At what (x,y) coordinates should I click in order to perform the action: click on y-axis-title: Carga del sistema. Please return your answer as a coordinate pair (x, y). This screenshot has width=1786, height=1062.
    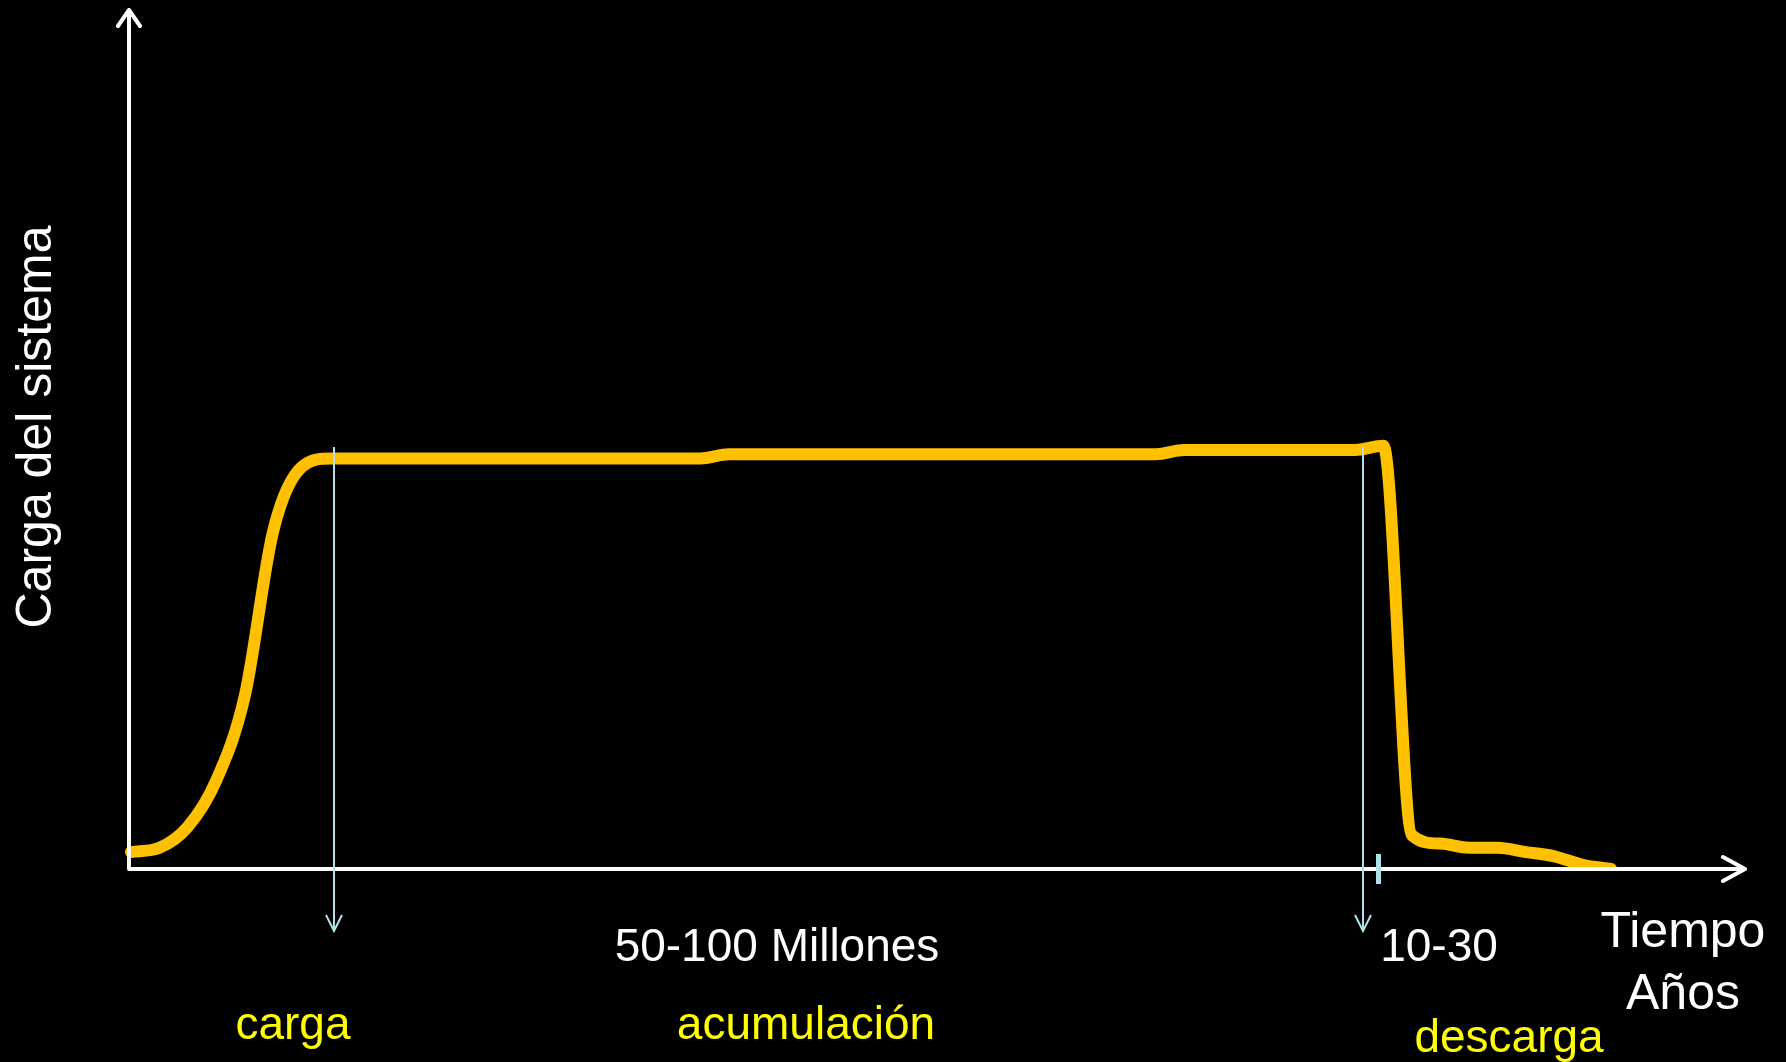
    Looking at the image, I should click on (34, 427).